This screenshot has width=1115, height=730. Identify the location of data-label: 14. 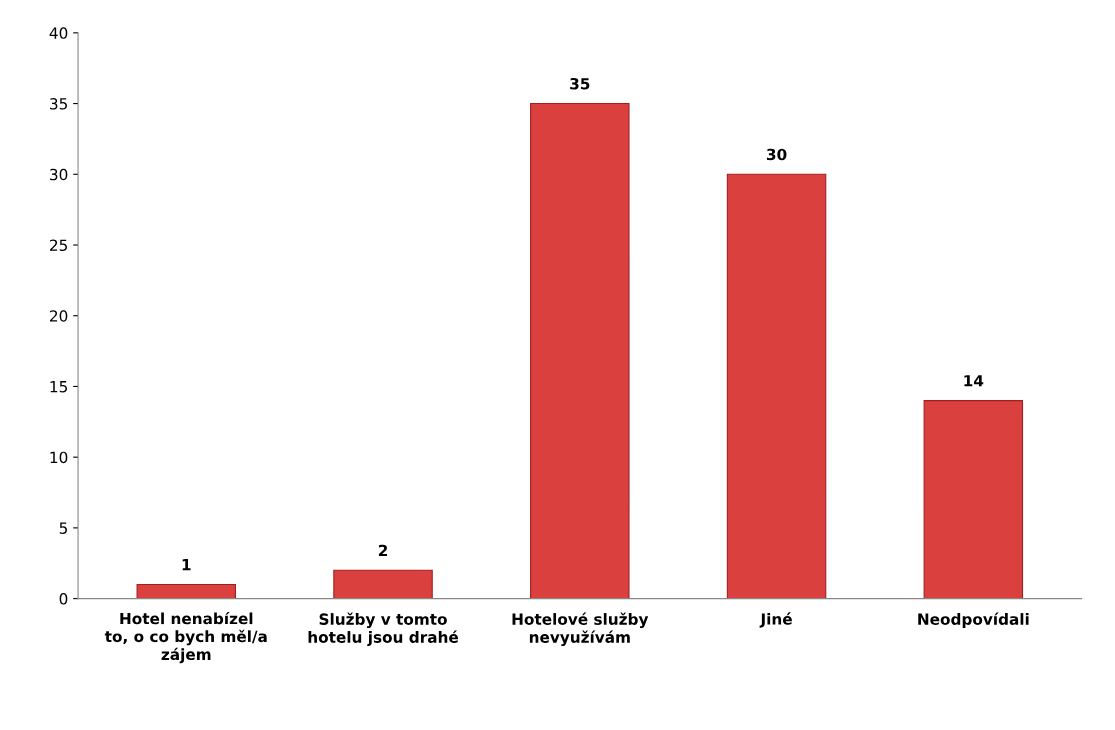
(974, 381).